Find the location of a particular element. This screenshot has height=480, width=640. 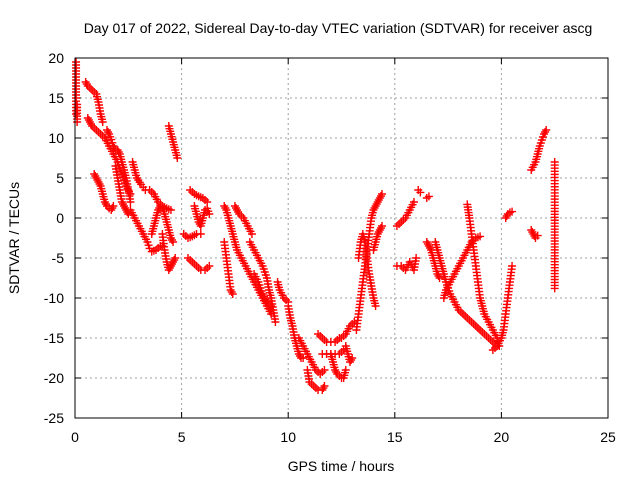

x-tick-label: 0 is located at coordinates (75, 437).